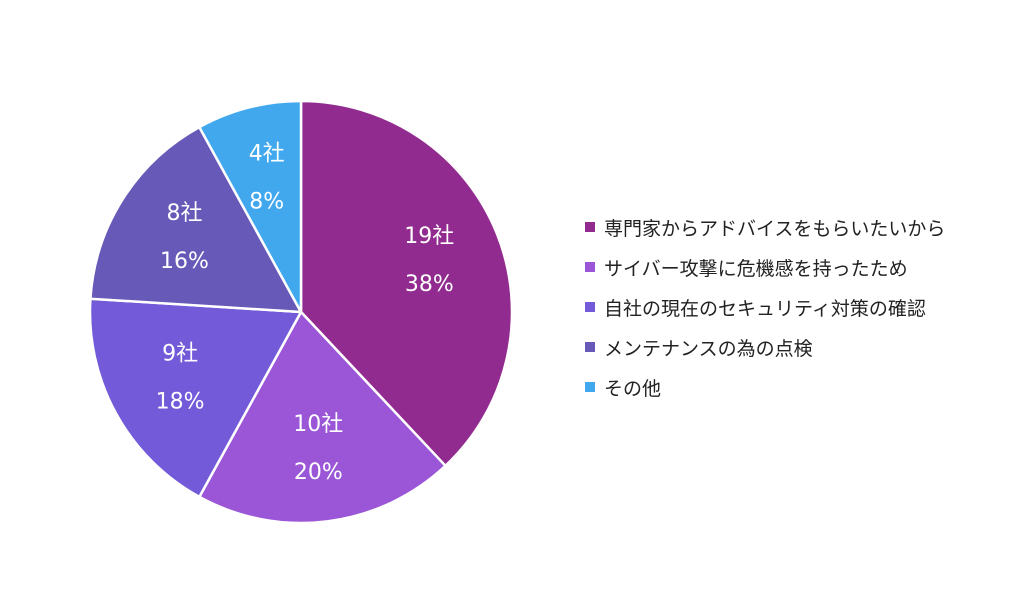 Image resolution: width=1024 pixels, height=598 pixels. What do you see at coordinates (184, 261) in the screenshot?
I see `slice-percent-label-4: 16%` at bounding box center [184, 261].